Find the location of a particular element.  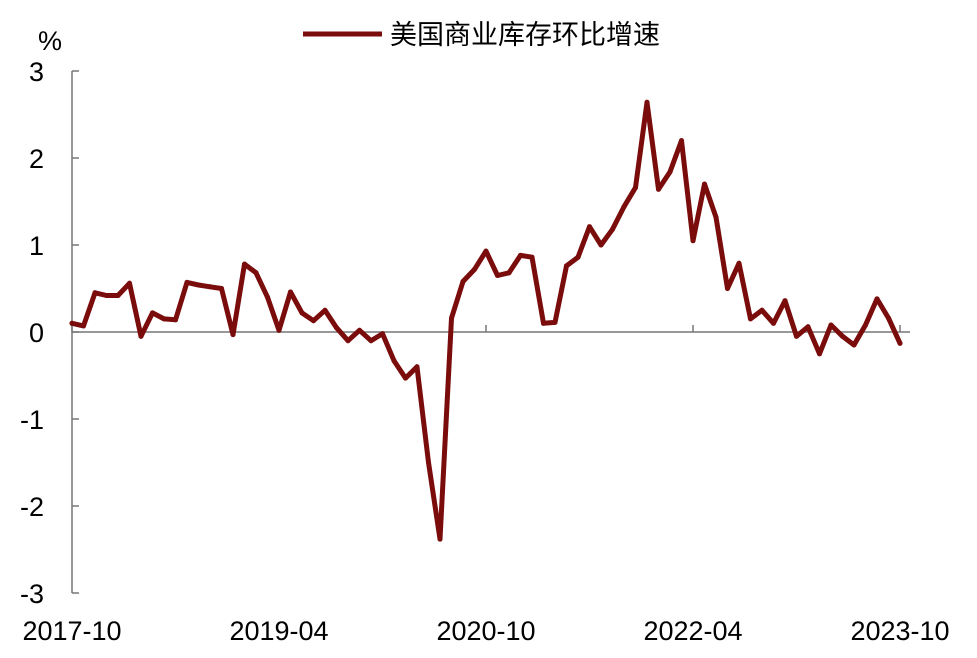

legend-label: 美国商业库存环比增速 is located at coordinates (525, 35).